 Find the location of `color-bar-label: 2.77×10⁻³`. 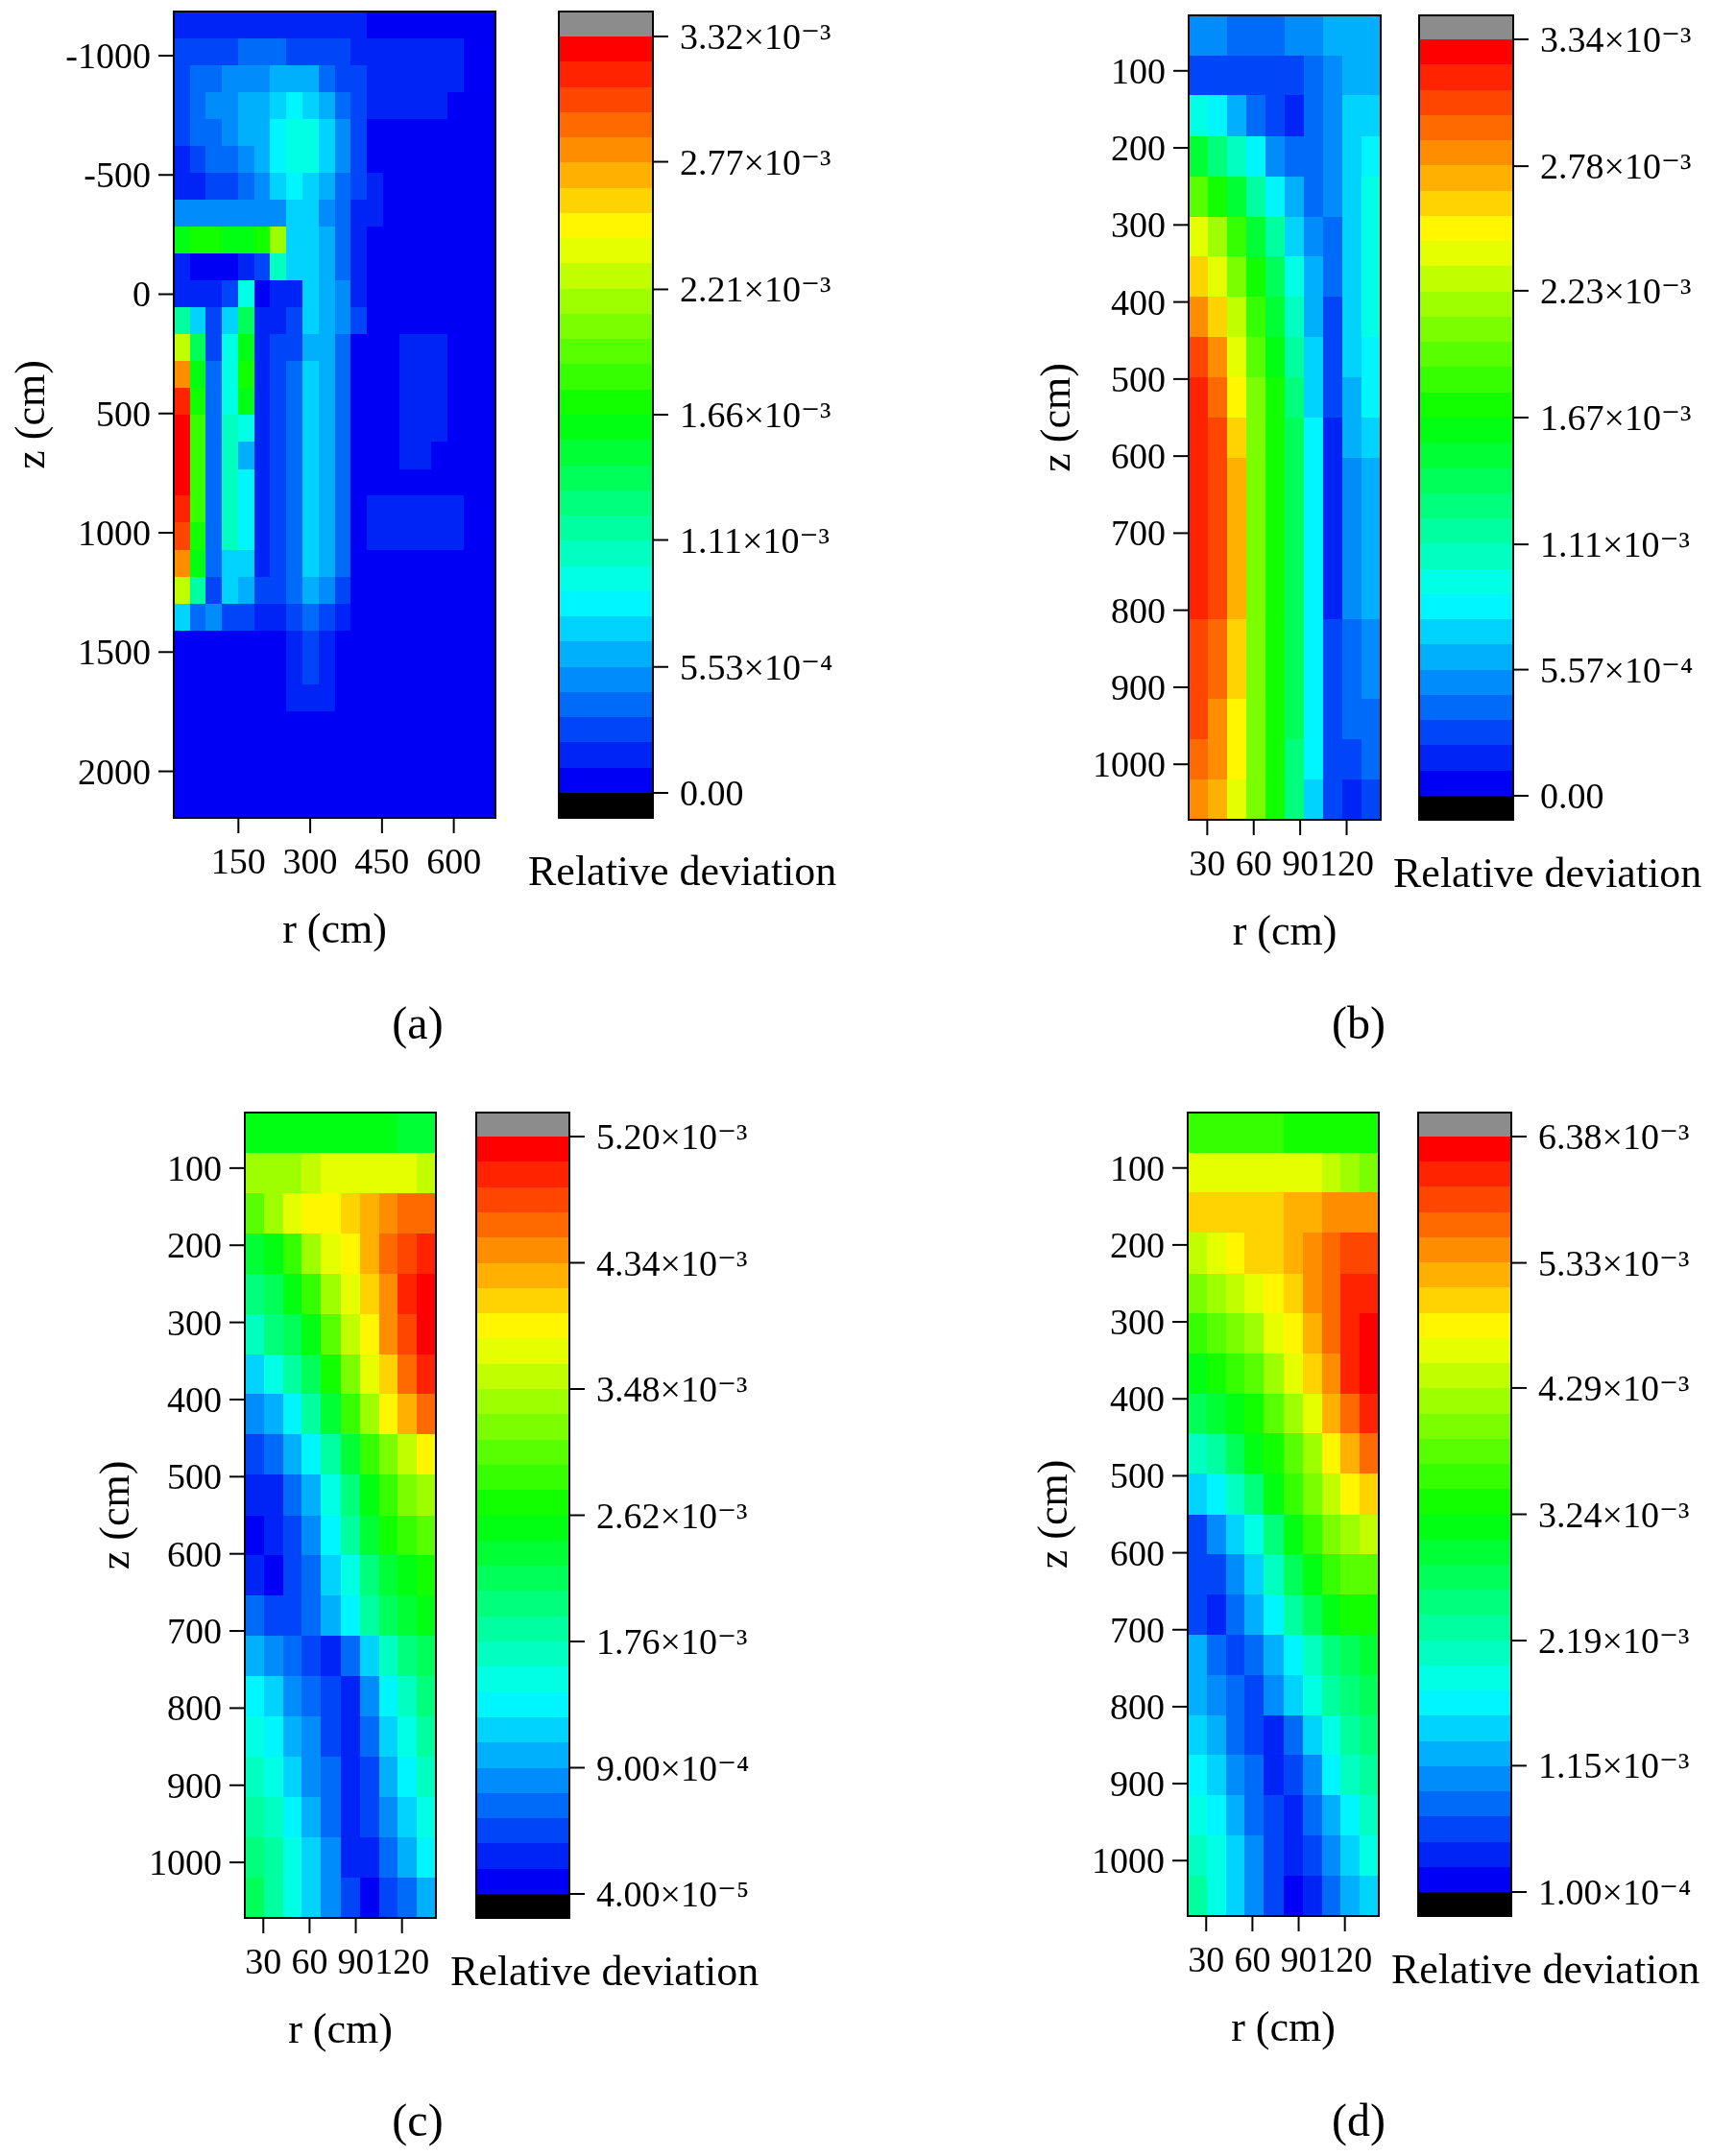

color-bar-label: 2.77×10⁻³ is located at coordinates (755, 161).